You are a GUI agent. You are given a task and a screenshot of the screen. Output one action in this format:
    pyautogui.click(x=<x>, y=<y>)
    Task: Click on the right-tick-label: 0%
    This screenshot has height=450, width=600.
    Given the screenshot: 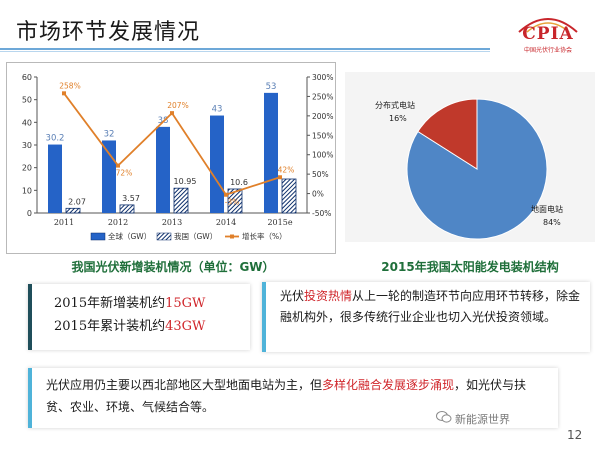 What is the action you would take?
    pyautogui.click(x=318, y=194)
    